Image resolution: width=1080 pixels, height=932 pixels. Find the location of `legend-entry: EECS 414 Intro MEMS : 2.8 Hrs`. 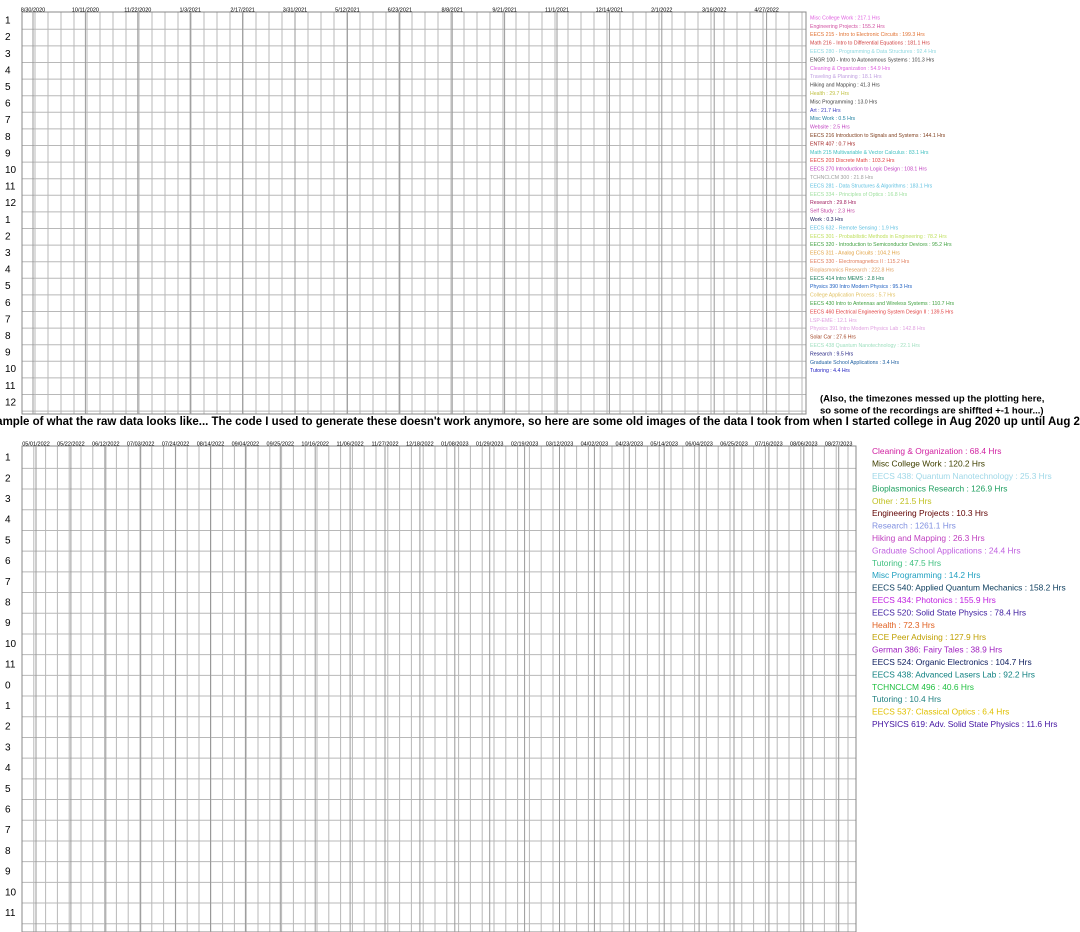

legend-entry: EECS 414 Intro MEMS : 2.8 Hrs is located at coordinates (847, 279).